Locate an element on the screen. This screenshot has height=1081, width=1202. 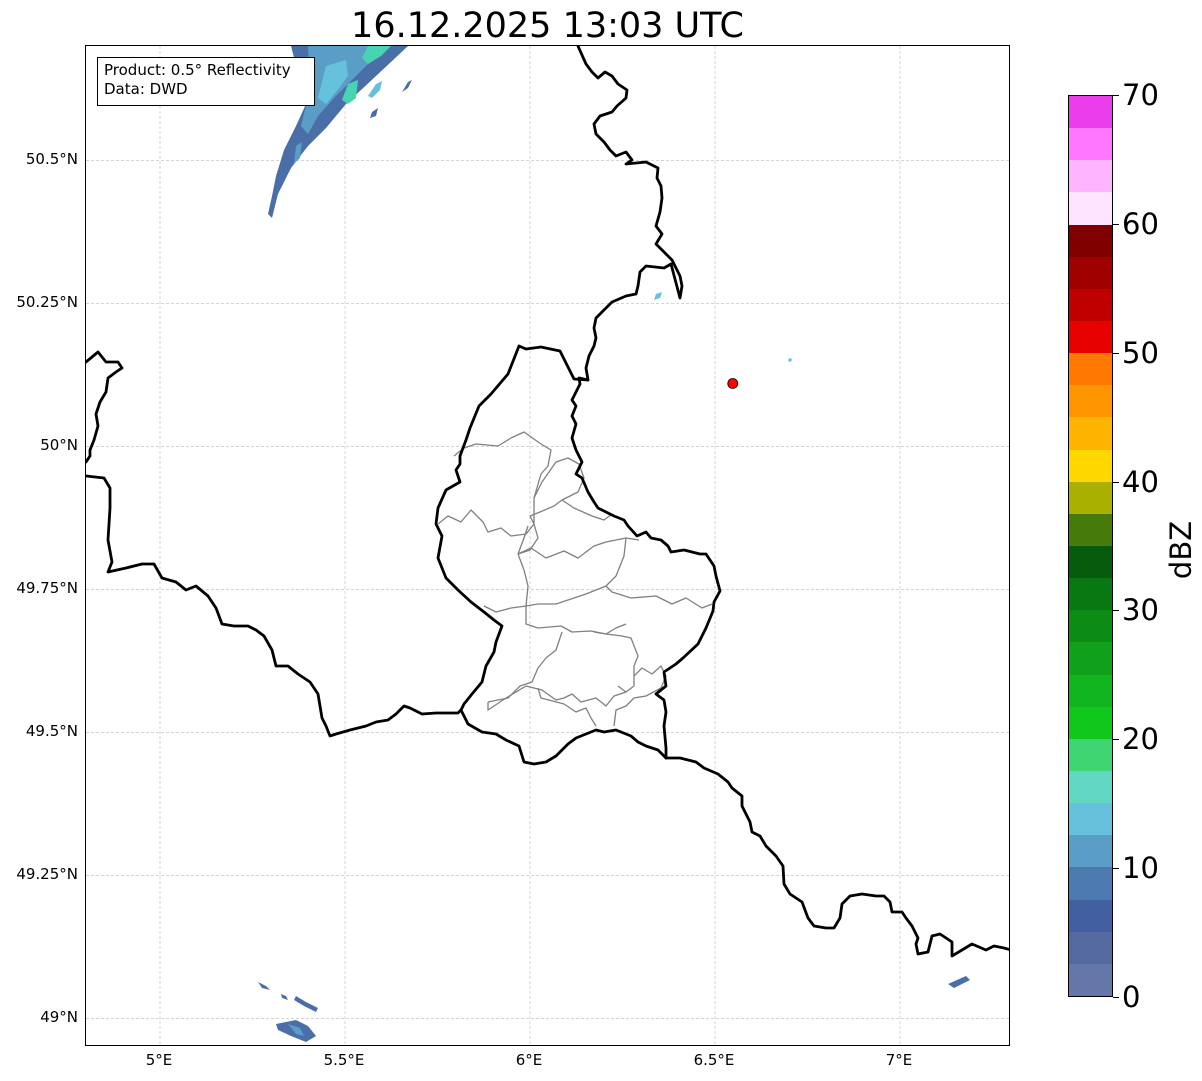
colorbar-tick-label: 70 is located at coordinates (1140, 95).